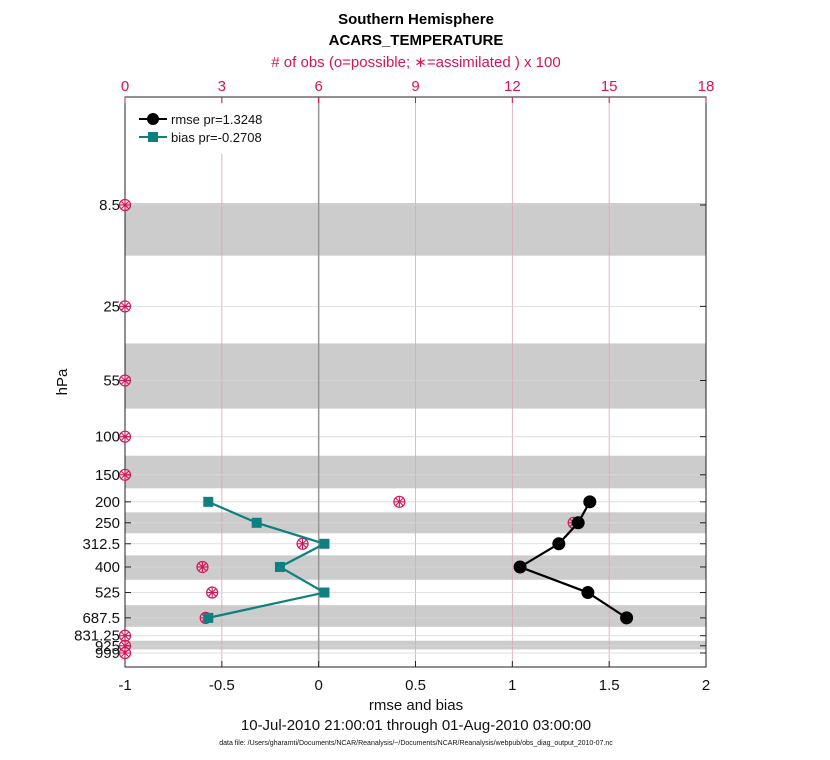 The image size is (830, 760). Describe the element at coordinates (222, 685) in the screenshot. I see `x-tick-label: -0.5` at that location.